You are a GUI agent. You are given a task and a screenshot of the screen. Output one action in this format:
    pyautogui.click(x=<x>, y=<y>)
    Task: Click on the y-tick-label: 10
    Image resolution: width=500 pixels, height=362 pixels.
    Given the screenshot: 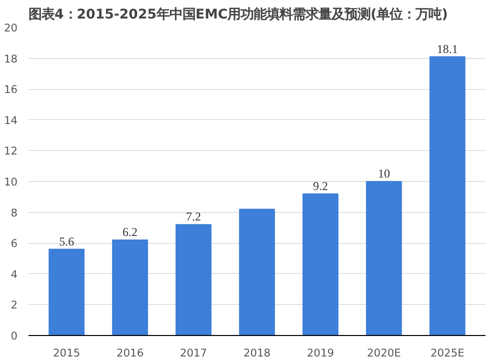 What is the action you would take?
    pyautogui.click(x=11, y=182)
    